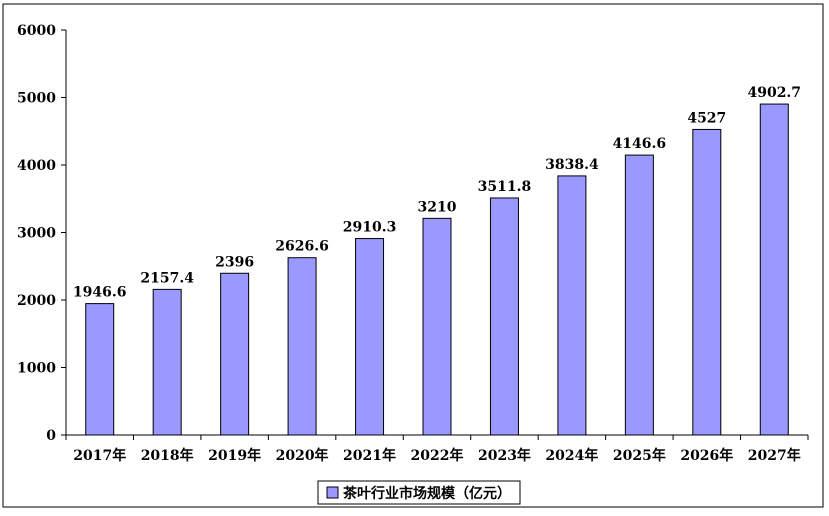 Image resolution: width=829 pixels, height=516 pixels. I want to click on x-tick-label: 2019年, so click(234, 455).